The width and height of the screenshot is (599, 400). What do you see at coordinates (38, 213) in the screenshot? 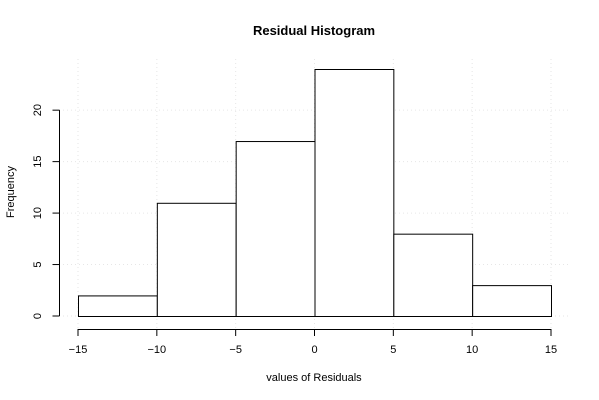
I see `y-tick-label: 10` at bounding box center [38, 213].